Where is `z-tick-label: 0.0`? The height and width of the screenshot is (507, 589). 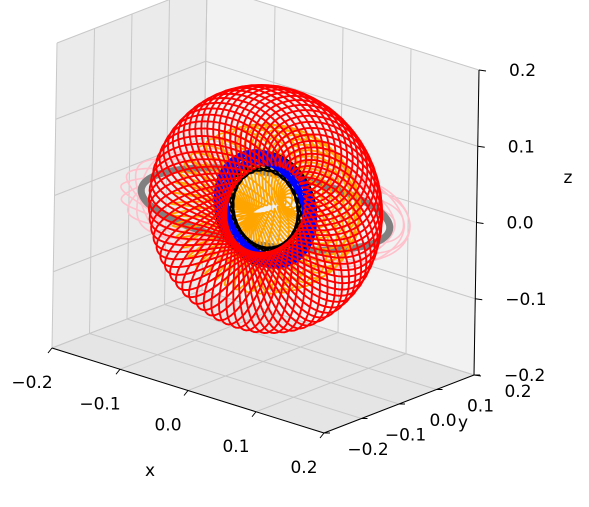 z-tick-label: 0.0 is located at coordinates (520, 224).